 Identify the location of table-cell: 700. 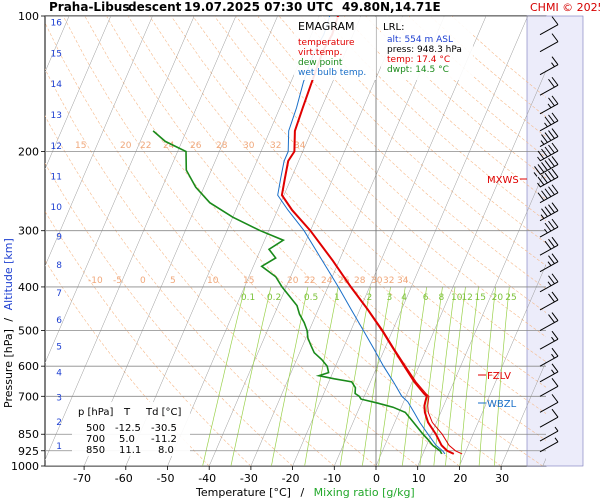
(95, 439).